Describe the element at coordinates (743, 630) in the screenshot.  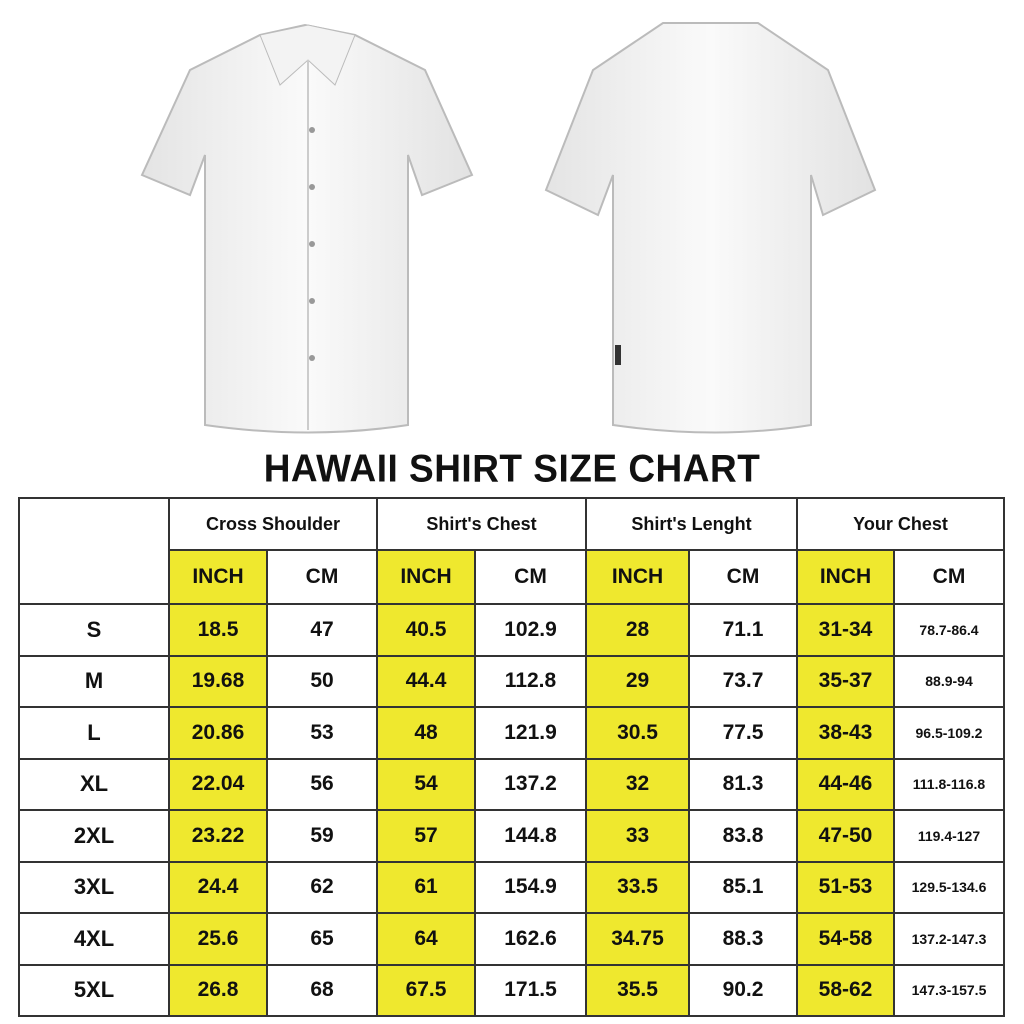
I see `cm-value: 71.1` at that location.